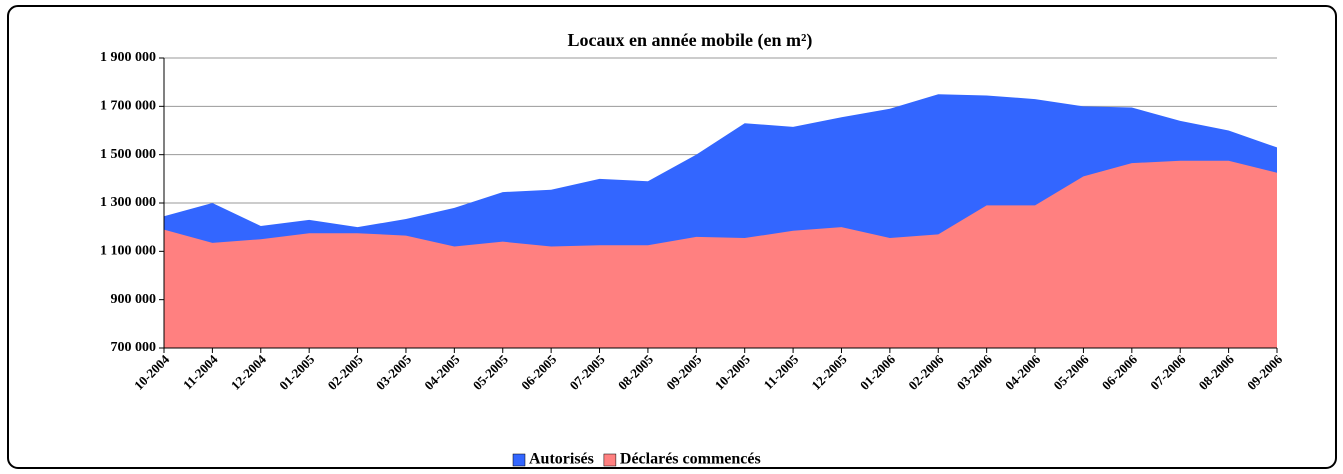  Describe the element at coordinates (134, 347) in the screenshot. I see `y-tick-label: 700 000` at that location.